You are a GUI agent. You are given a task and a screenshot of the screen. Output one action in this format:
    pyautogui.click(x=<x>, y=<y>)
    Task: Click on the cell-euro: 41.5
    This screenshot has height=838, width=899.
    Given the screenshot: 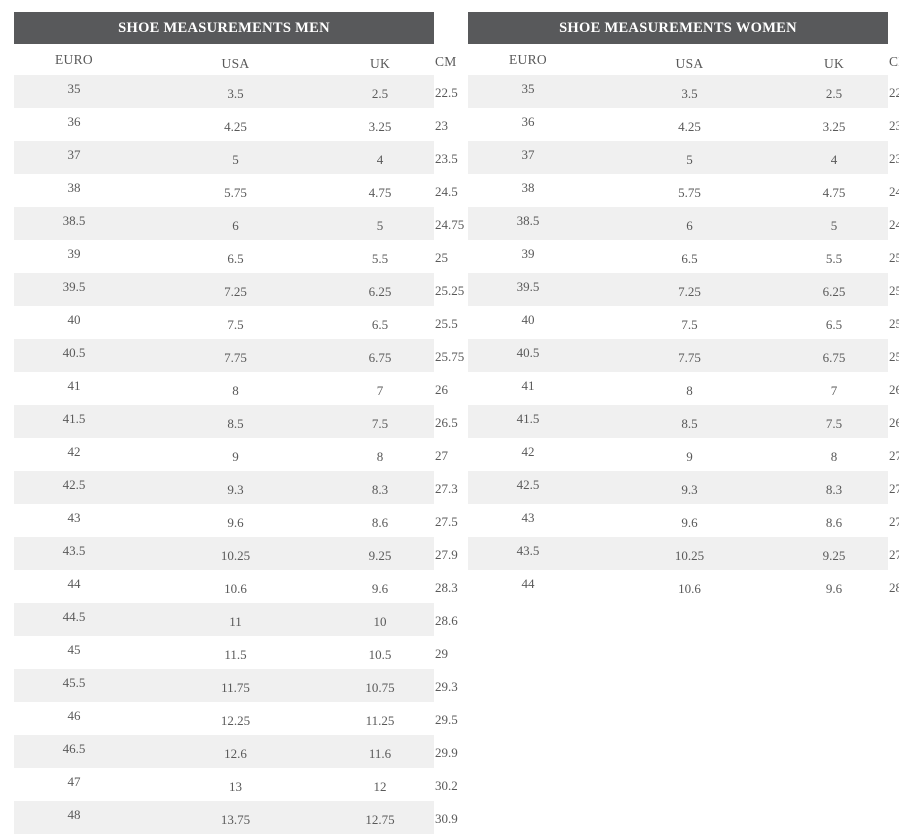 What is the action you would take?
    pyautogui.click(x=74, y=418)
    